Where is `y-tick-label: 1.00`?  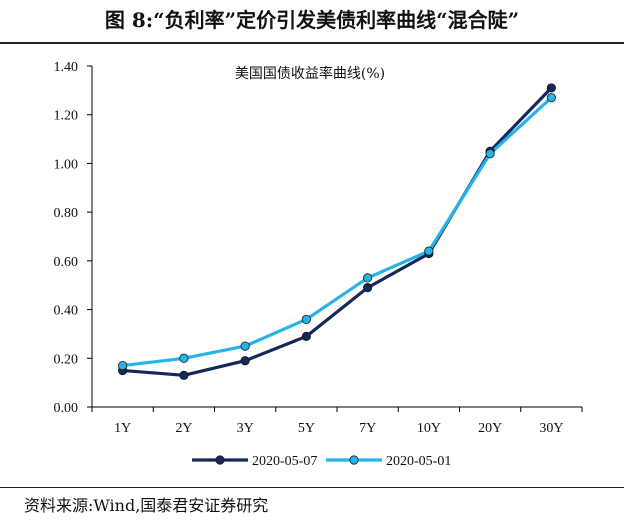 y-tick-label: 1.00 is located at coordinates (66, 164).